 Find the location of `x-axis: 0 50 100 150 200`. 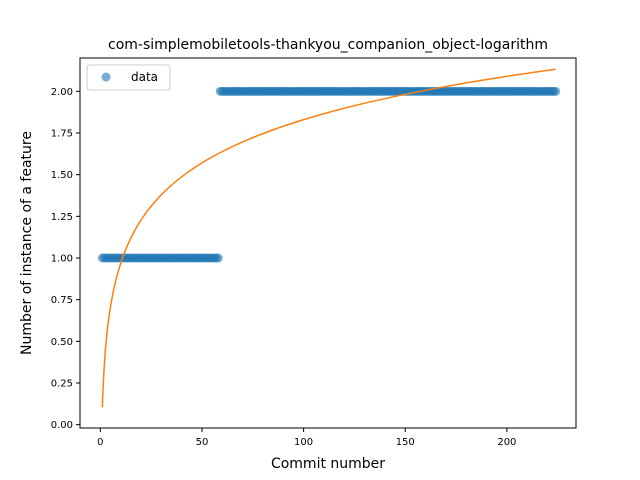

x-axis: 0 50 100 150 200 is located at coordinates (306, 438).